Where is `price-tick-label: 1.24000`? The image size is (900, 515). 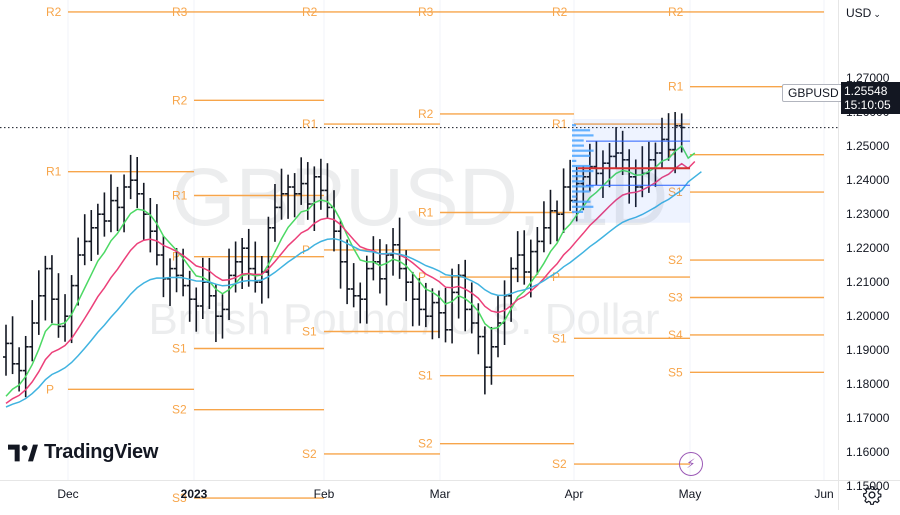
price-tick-label: 1.24000 is located at coordinates (868, 180).